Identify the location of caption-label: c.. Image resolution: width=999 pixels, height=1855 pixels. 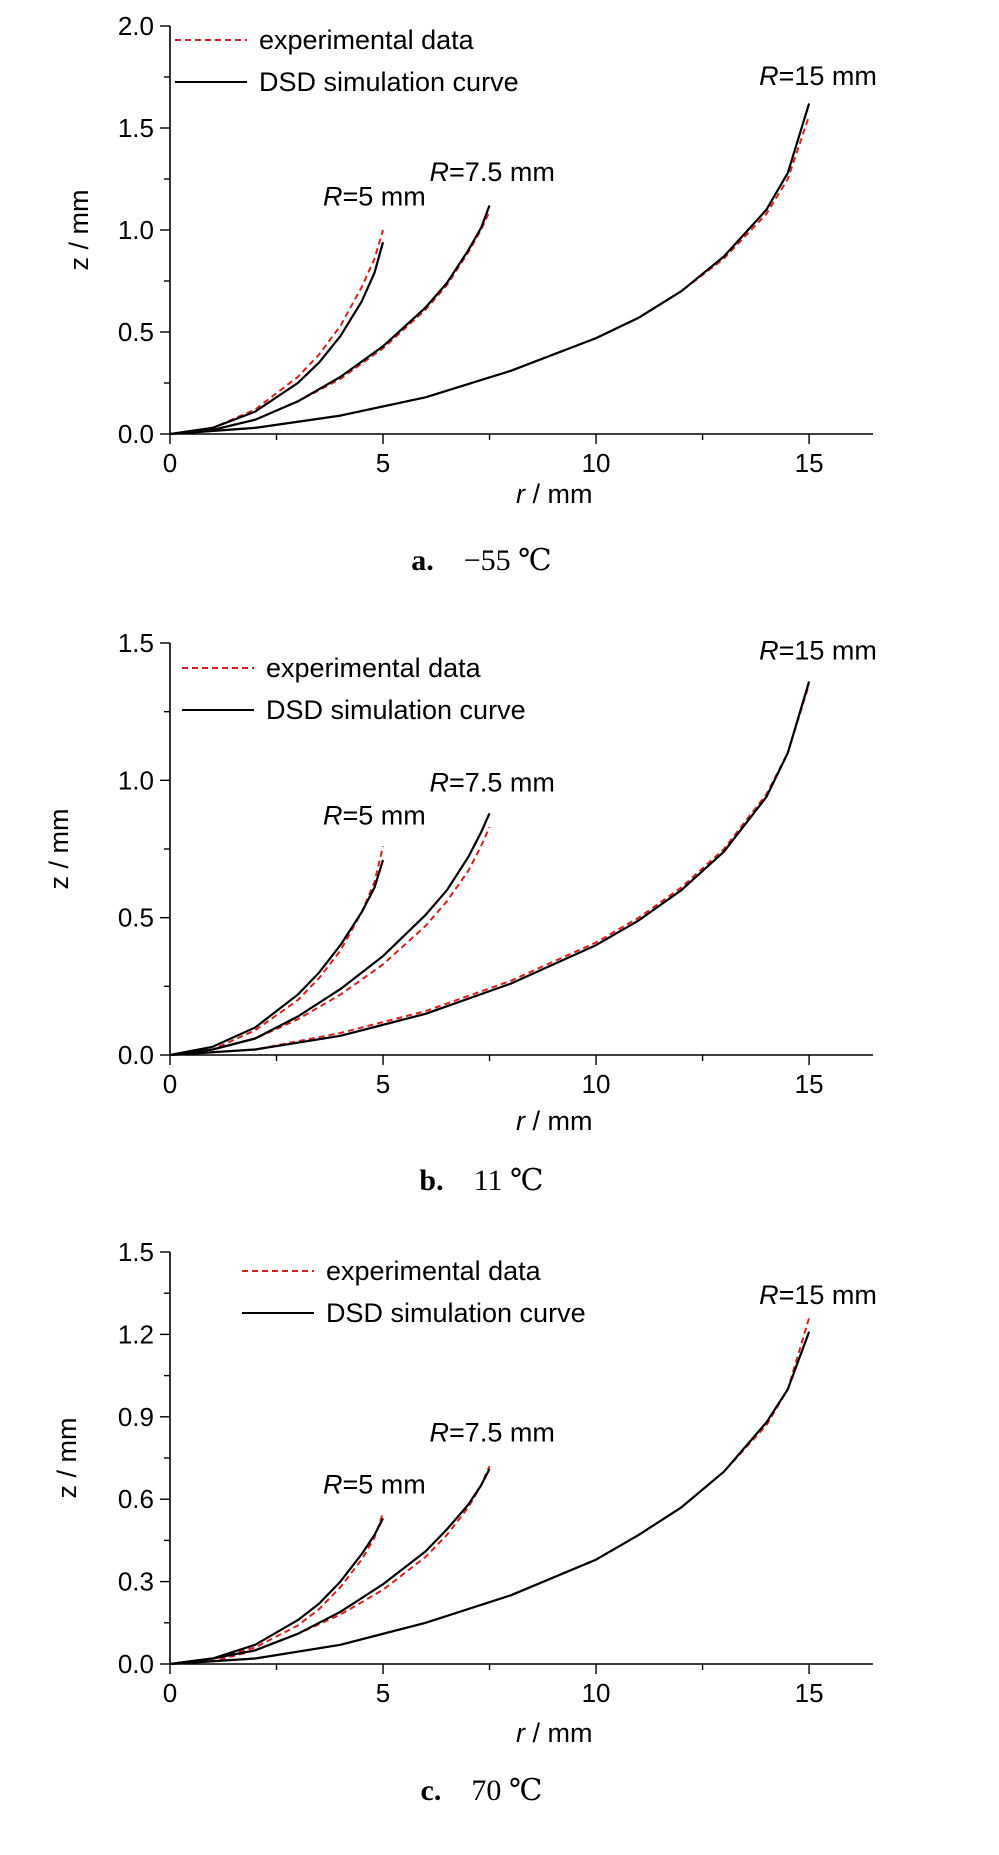
(431, 1790).